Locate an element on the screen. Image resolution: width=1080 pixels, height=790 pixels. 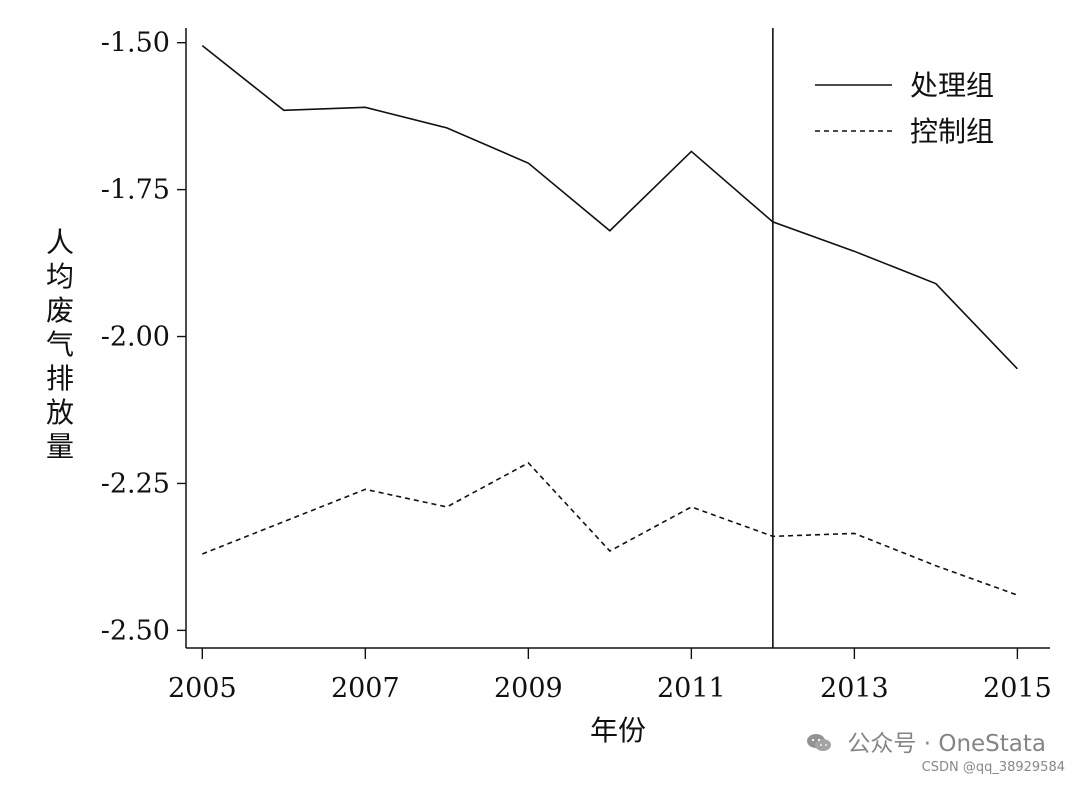
y-tick-label: -2.50 is located at coordinates (135, 630).